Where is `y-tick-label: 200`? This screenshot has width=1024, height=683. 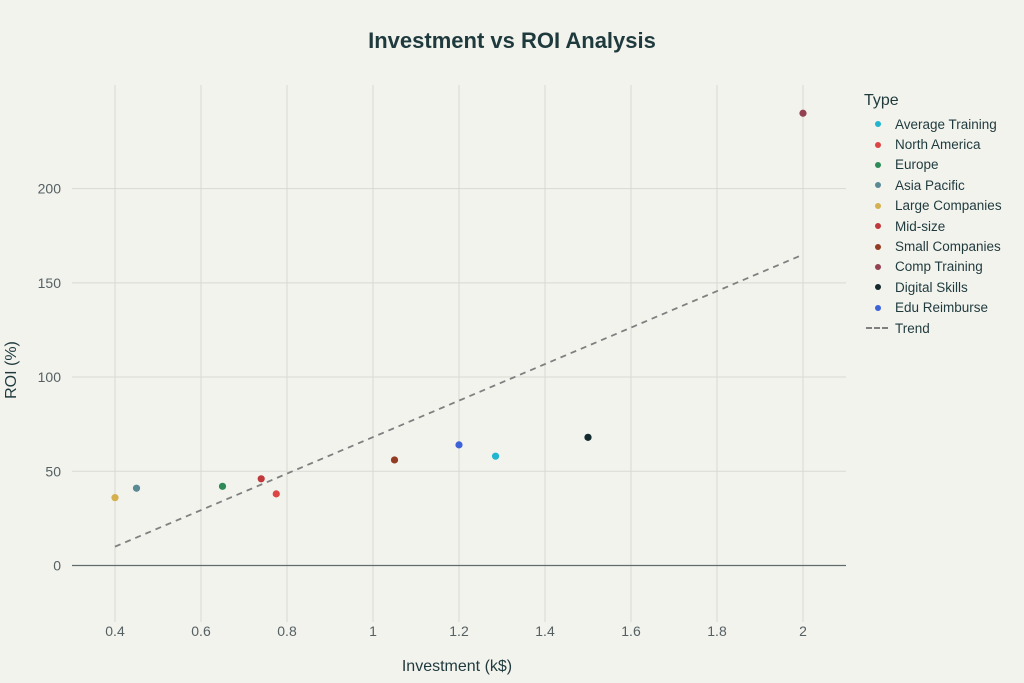 y-tick-label: 200 is located at coordinates (50, 189).